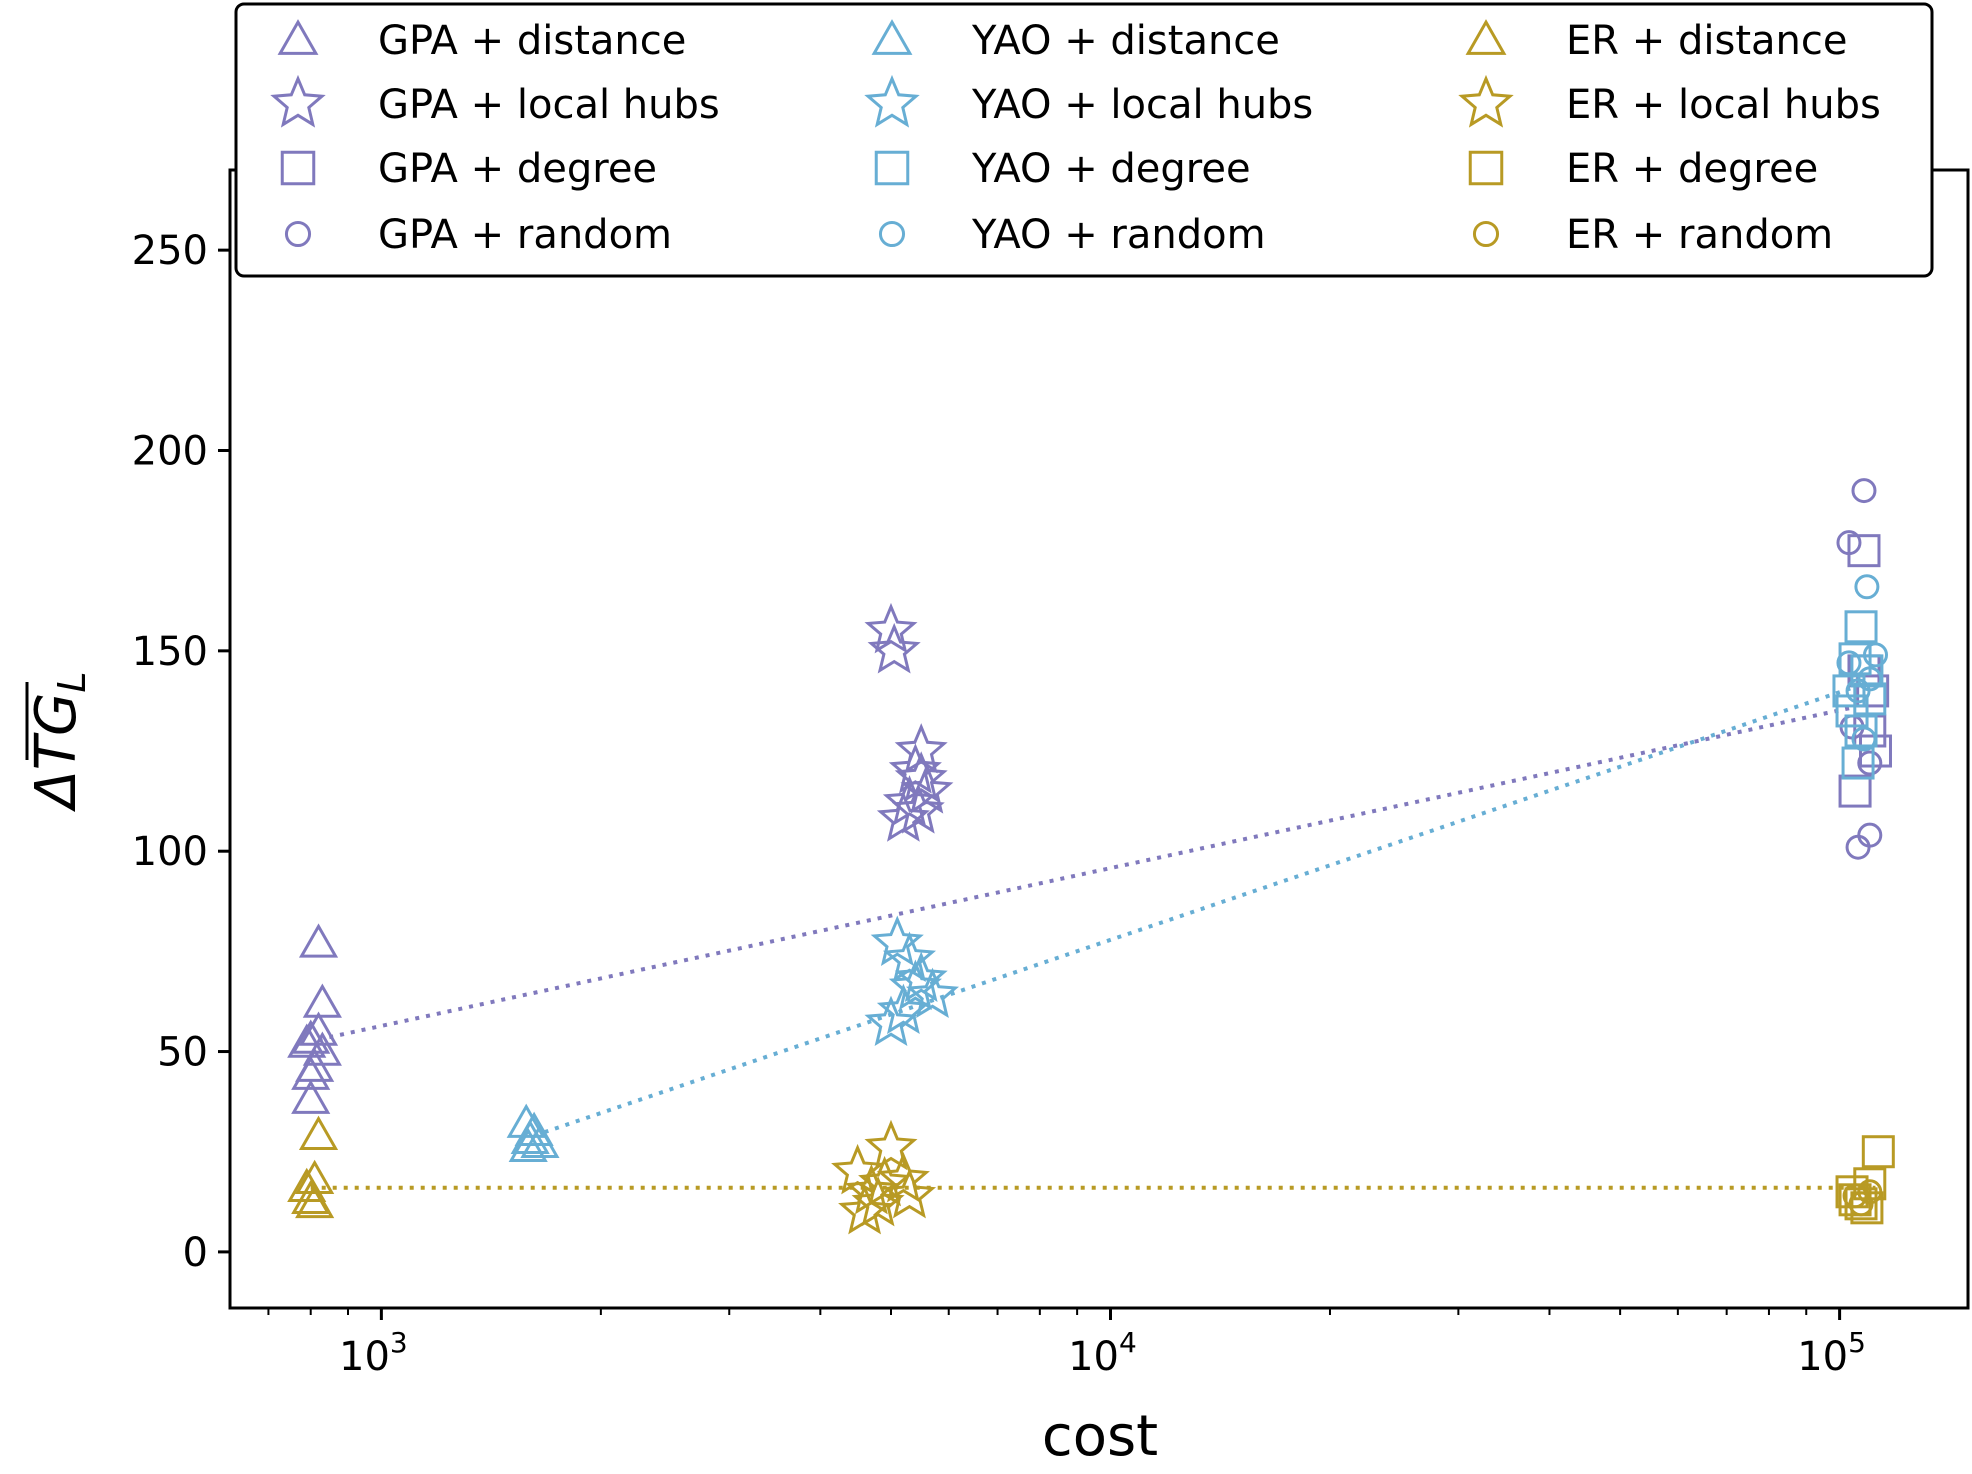 Image resolution: width=1972 pixels, height=1474 pixels. I want to click on legend-label: ER + local hubs, so click(1723, 105).